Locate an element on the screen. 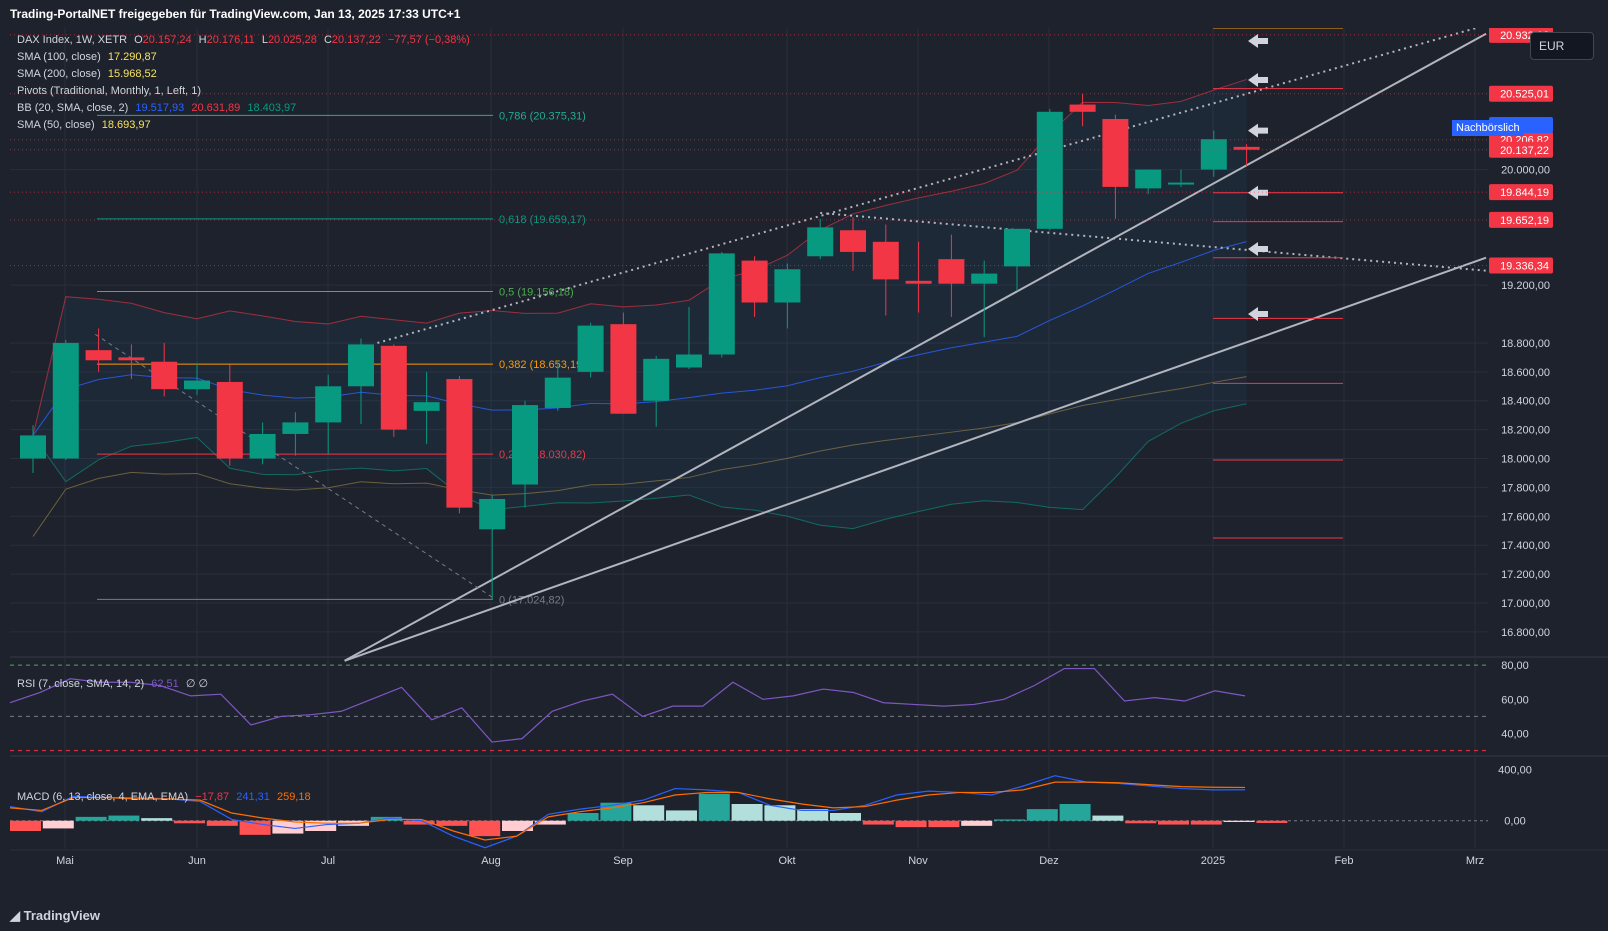 The height and width of the screenshot is (931, 1608). x-tick-label: Okt is located at coordinates (786, 861).